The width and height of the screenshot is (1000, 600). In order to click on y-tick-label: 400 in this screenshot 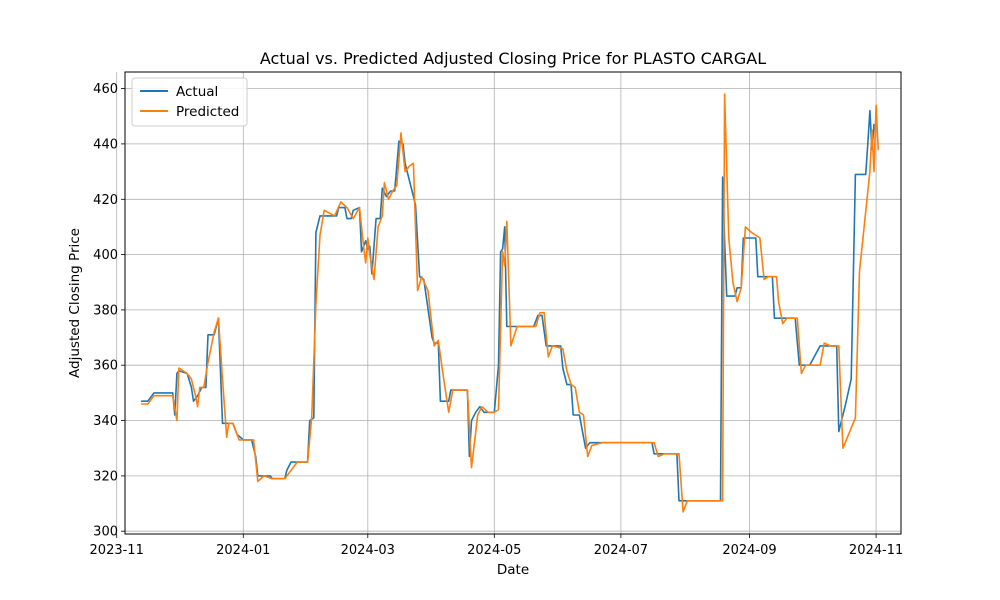, I will do `click(105, 255)`.